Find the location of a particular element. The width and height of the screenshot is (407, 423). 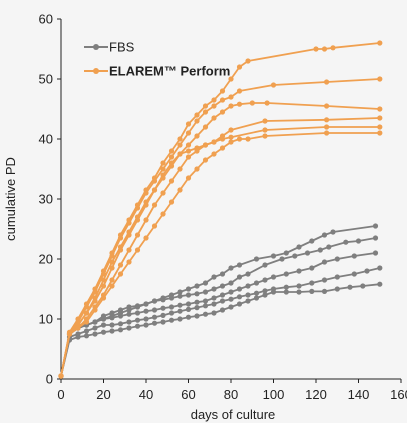

legend-item: ELAREM™ Perform is located at coordinates (157, 71).